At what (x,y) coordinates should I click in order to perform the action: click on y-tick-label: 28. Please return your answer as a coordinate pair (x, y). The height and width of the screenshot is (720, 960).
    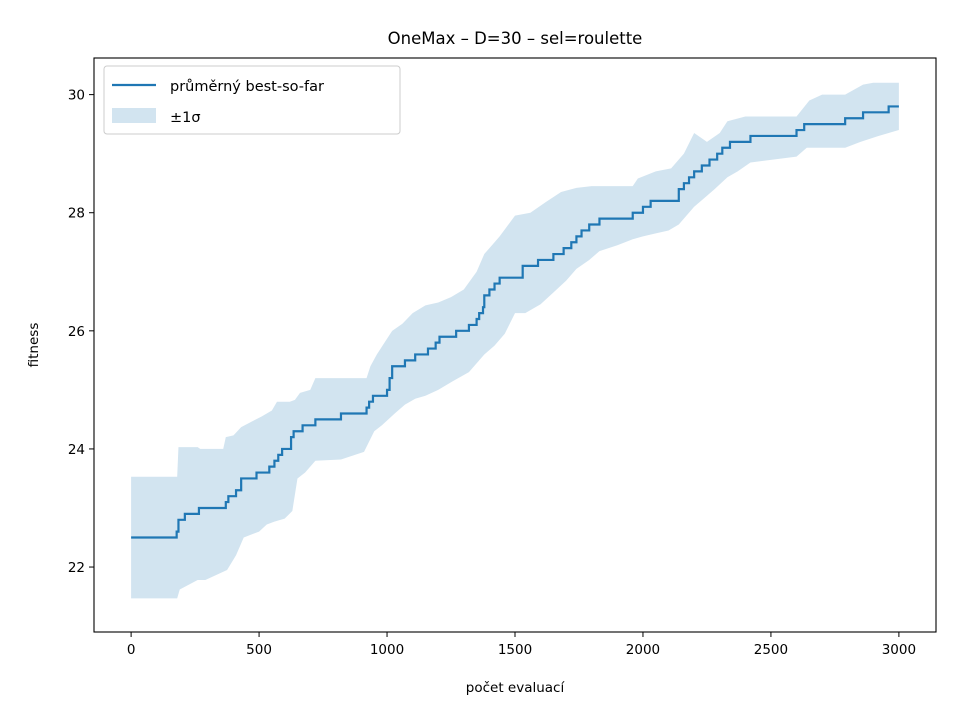
    Looking at the image, I should click on (76, 214).